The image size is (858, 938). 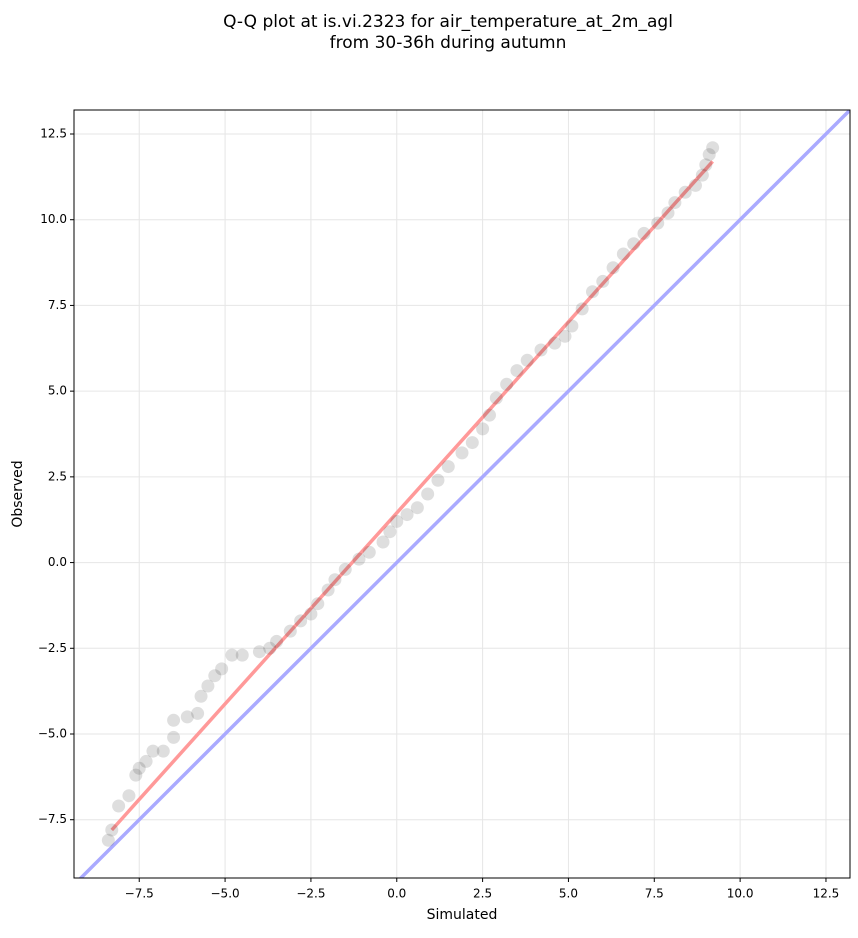 I want to click on y-tick-label: 10.0, so click(x=53, y=219).